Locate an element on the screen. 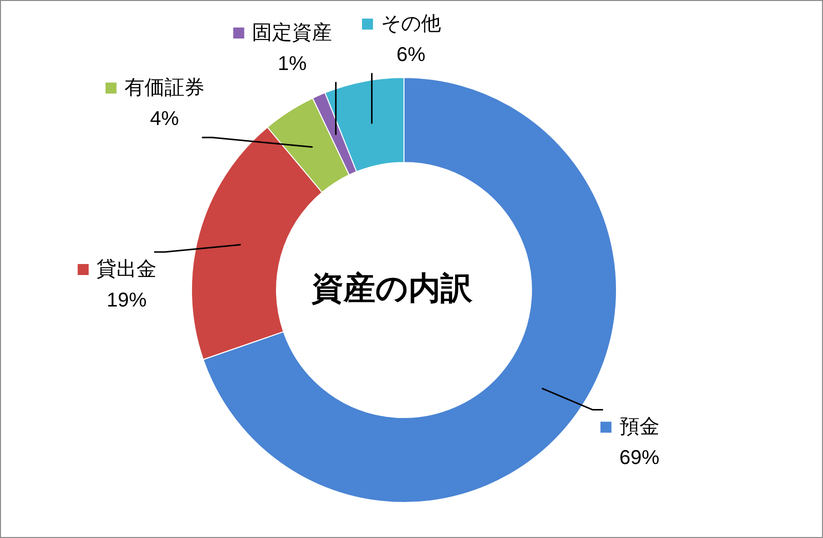  data-label: 69% is located at coordinates (639, 458).